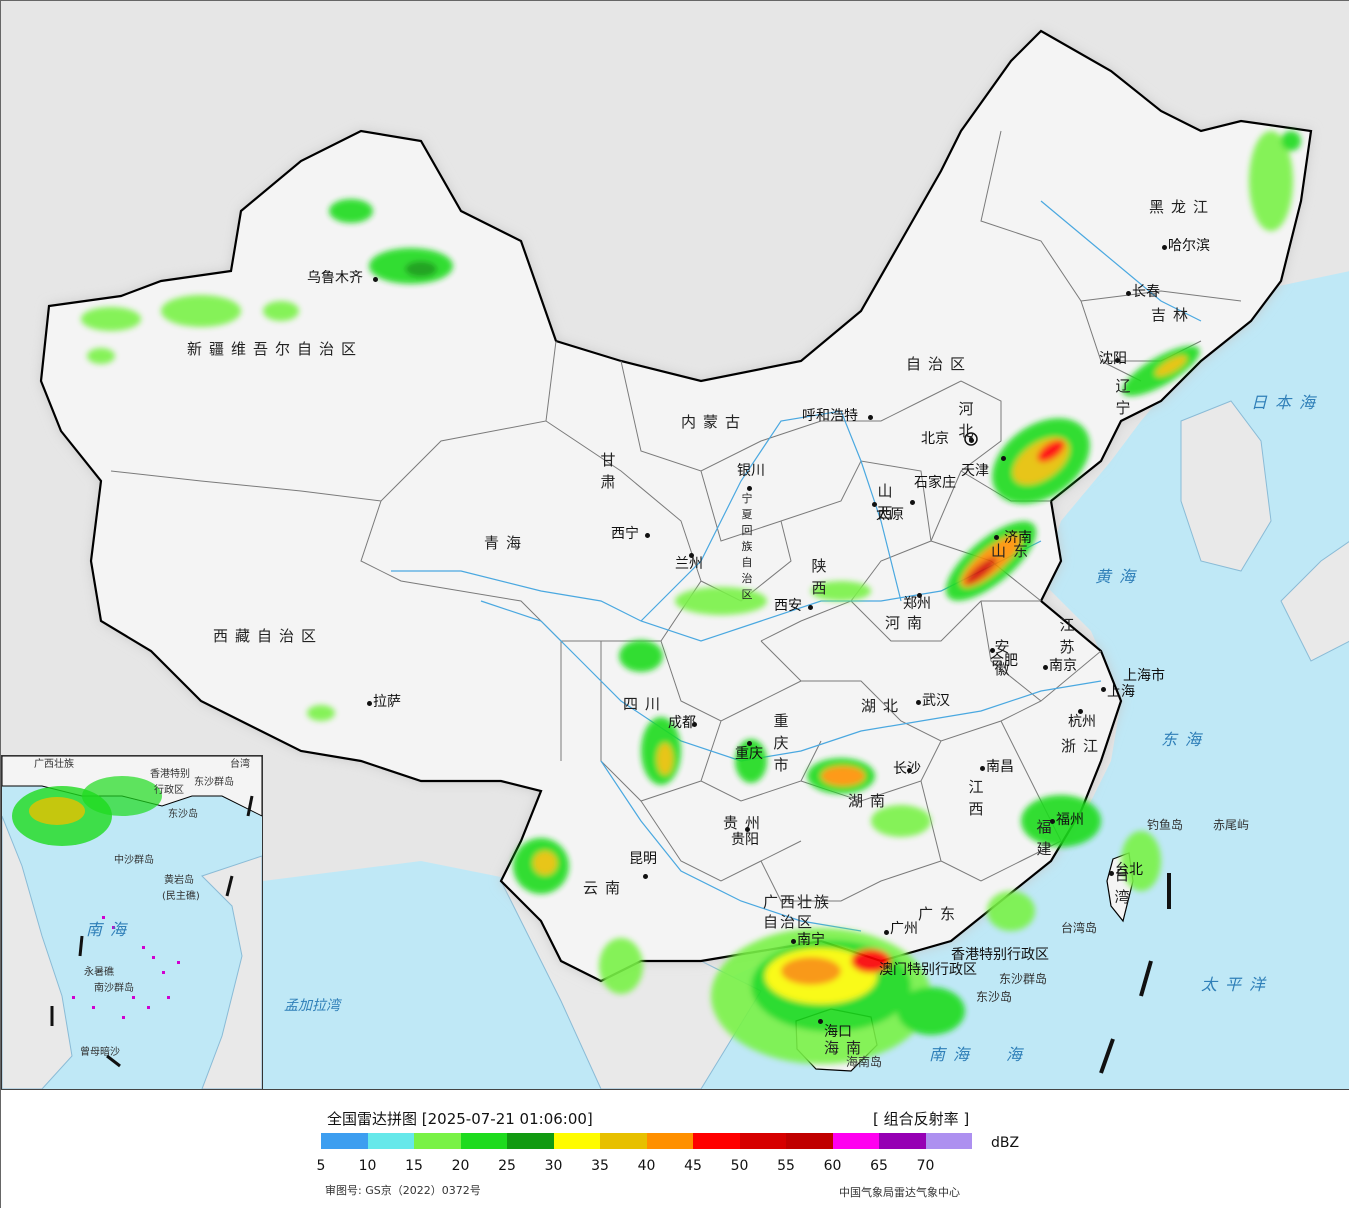  I want to click on colorbar-tick-label: 60, so click(832, 1166).